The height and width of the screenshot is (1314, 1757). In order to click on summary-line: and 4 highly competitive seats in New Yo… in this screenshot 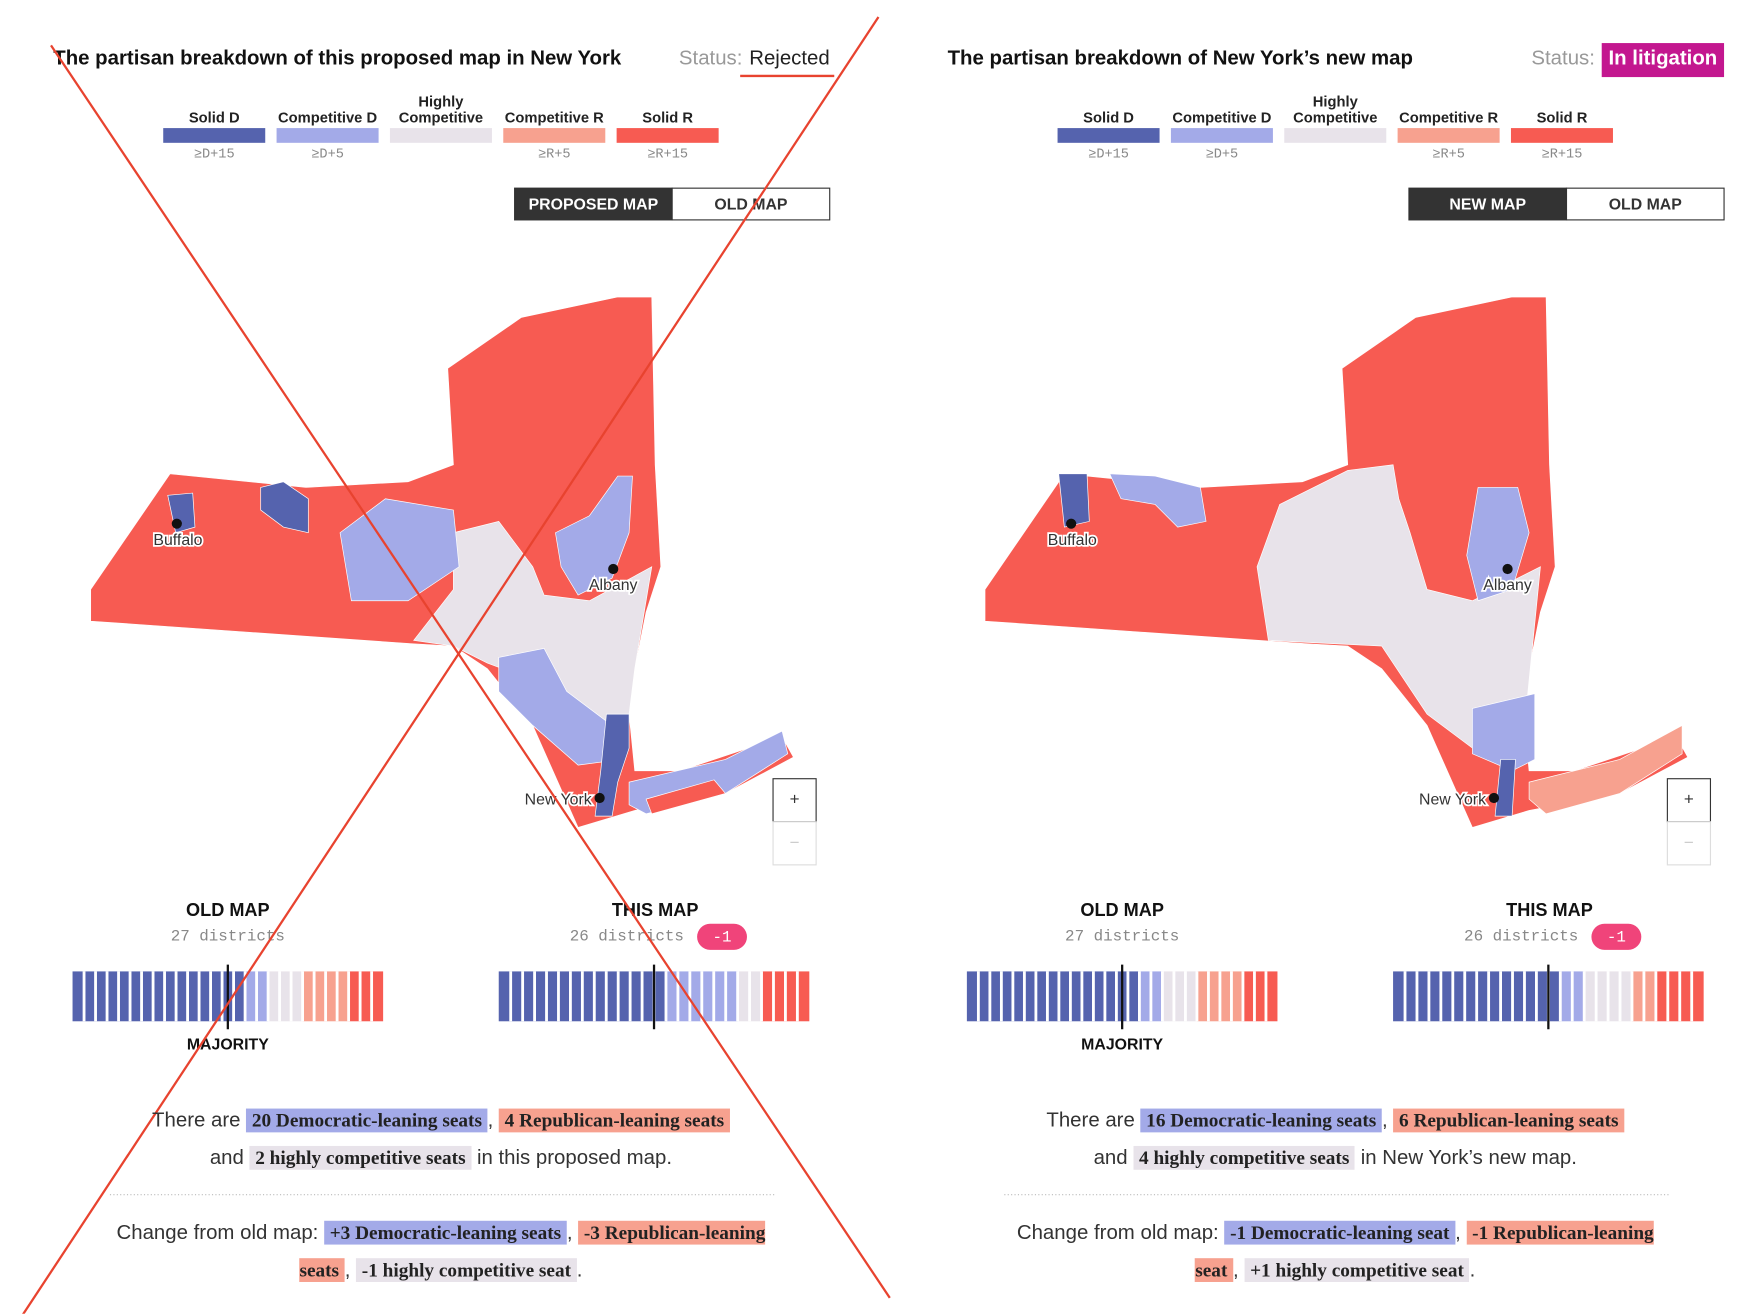, I will do `click(1335, 1157)`.